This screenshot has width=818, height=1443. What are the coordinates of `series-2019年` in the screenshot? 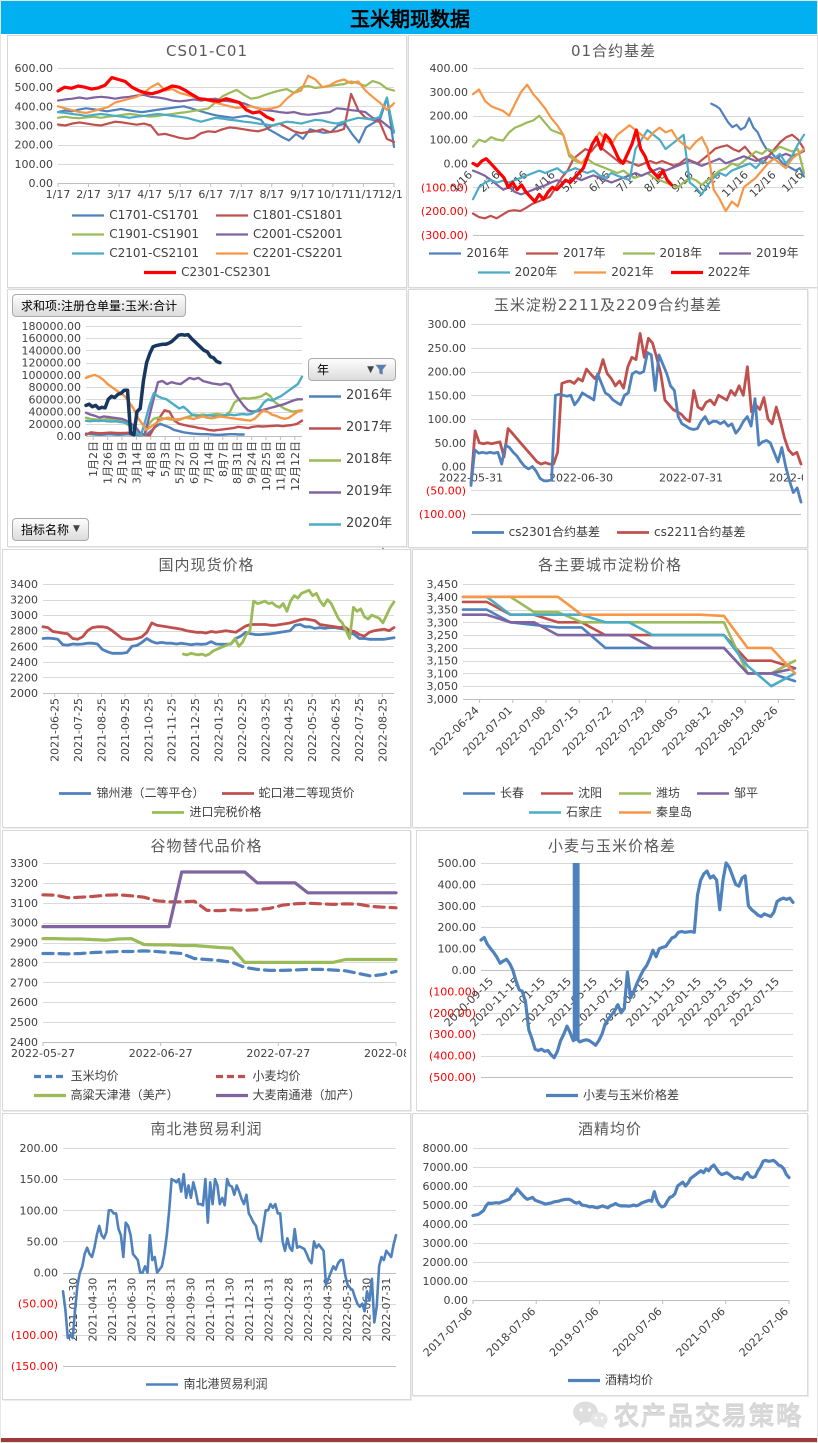 It's located at (194, 406).